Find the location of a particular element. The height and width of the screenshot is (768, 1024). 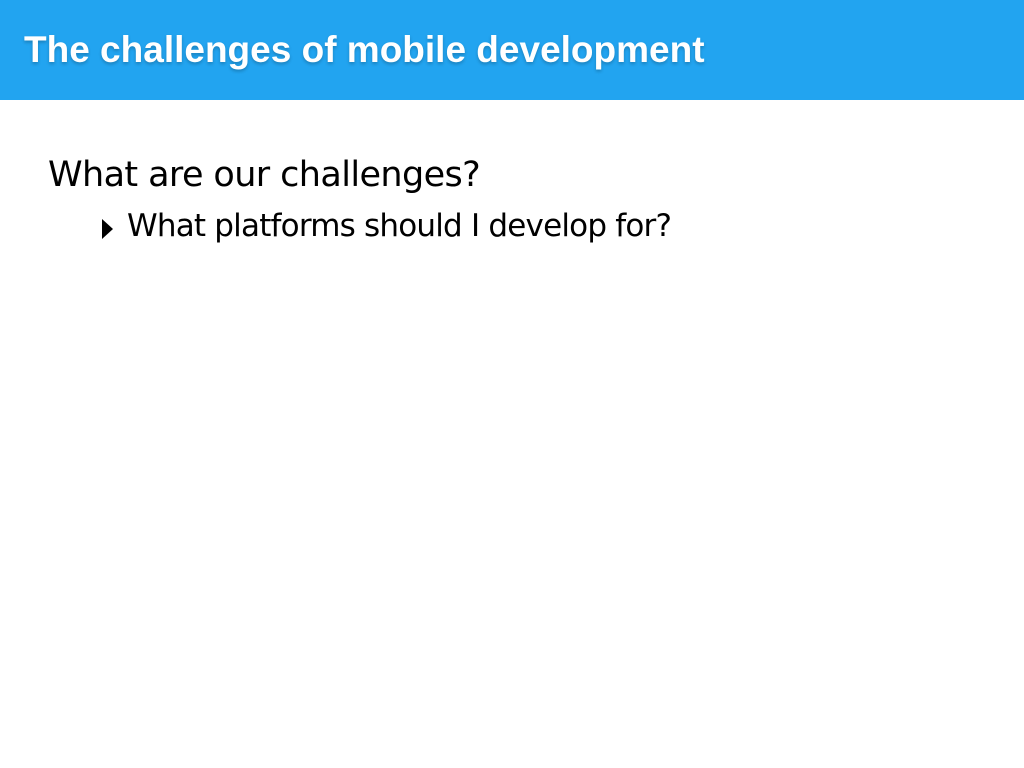

slide-title: The challenges of mobile development is located at coordinates (364, 49).